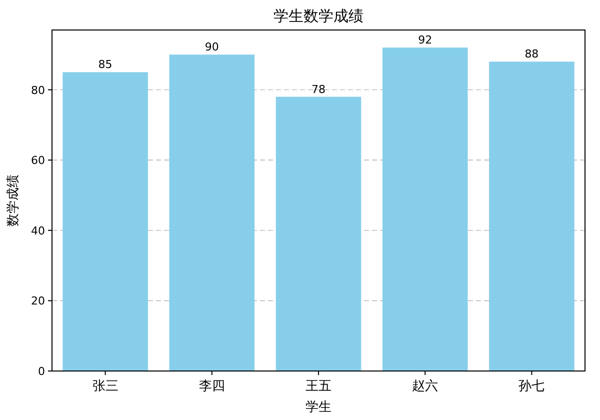  I want to click on chart-title: 学生数学成绩, so click(319, 16).